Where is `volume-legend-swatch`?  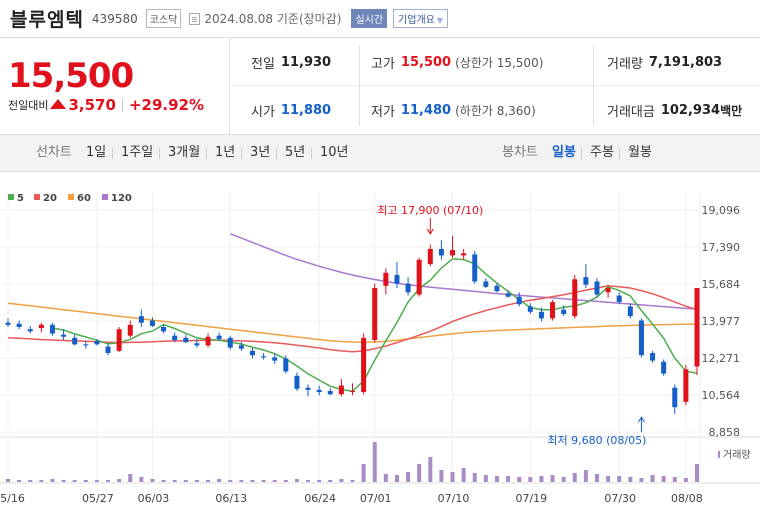 volume-legend-swatch is located at coordinates (719, 454).